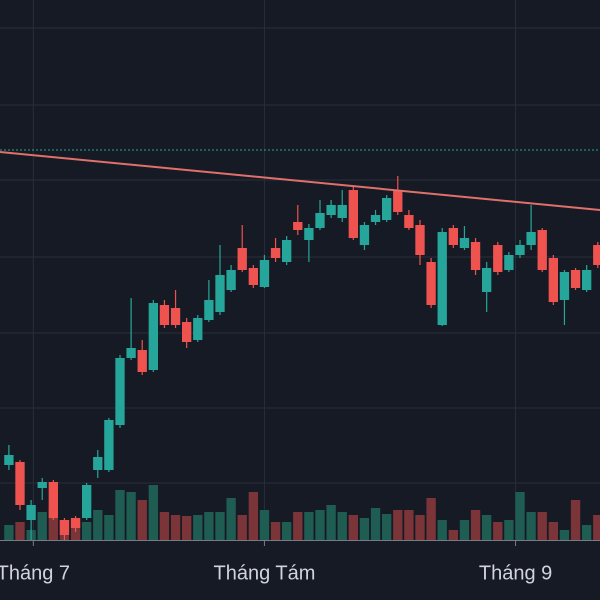 The height and width of the screenshot is (600, 600). I want to click on trend-line, so click(300, 181).